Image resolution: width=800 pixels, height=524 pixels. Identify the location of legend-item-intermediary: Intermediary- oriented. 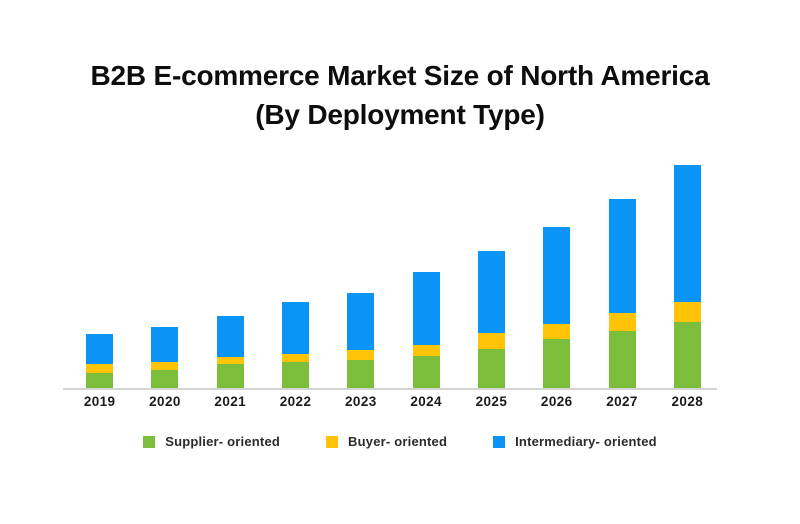
(575, 441).